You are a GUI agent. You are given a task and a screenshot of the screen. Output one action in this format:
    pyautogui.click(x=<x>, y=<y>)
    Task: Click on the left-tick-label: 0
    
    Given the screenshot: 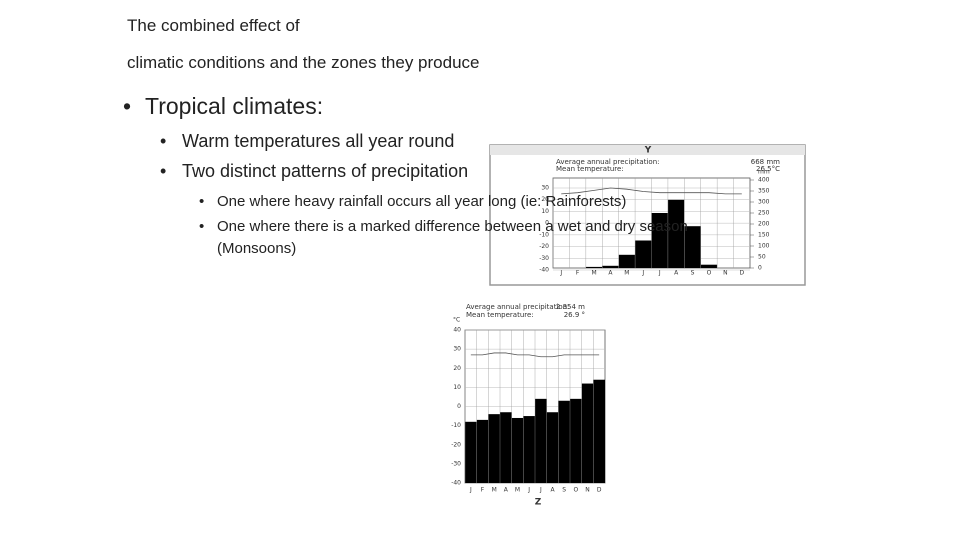 What is the action you would take?
    pyautogui.click(x=459, y=406)
    